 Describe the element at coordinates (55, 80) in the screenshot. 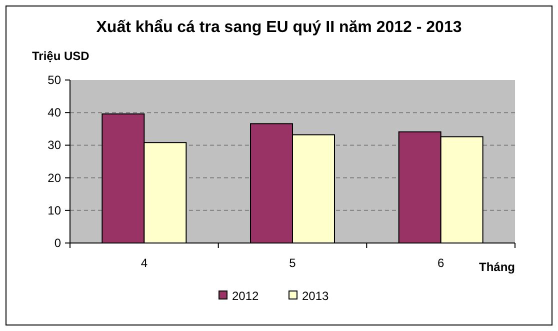

I see `y-tick-label: 50` at that location.